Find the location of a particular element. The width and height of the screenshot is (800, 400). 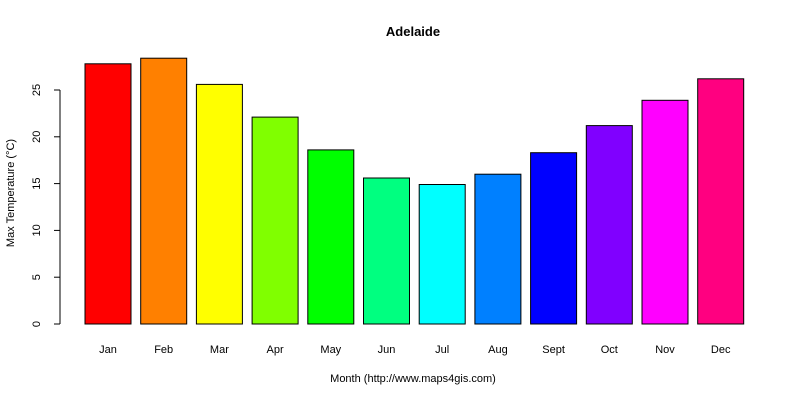

x-tick-label: Oct is located at coordinates (609, 350).